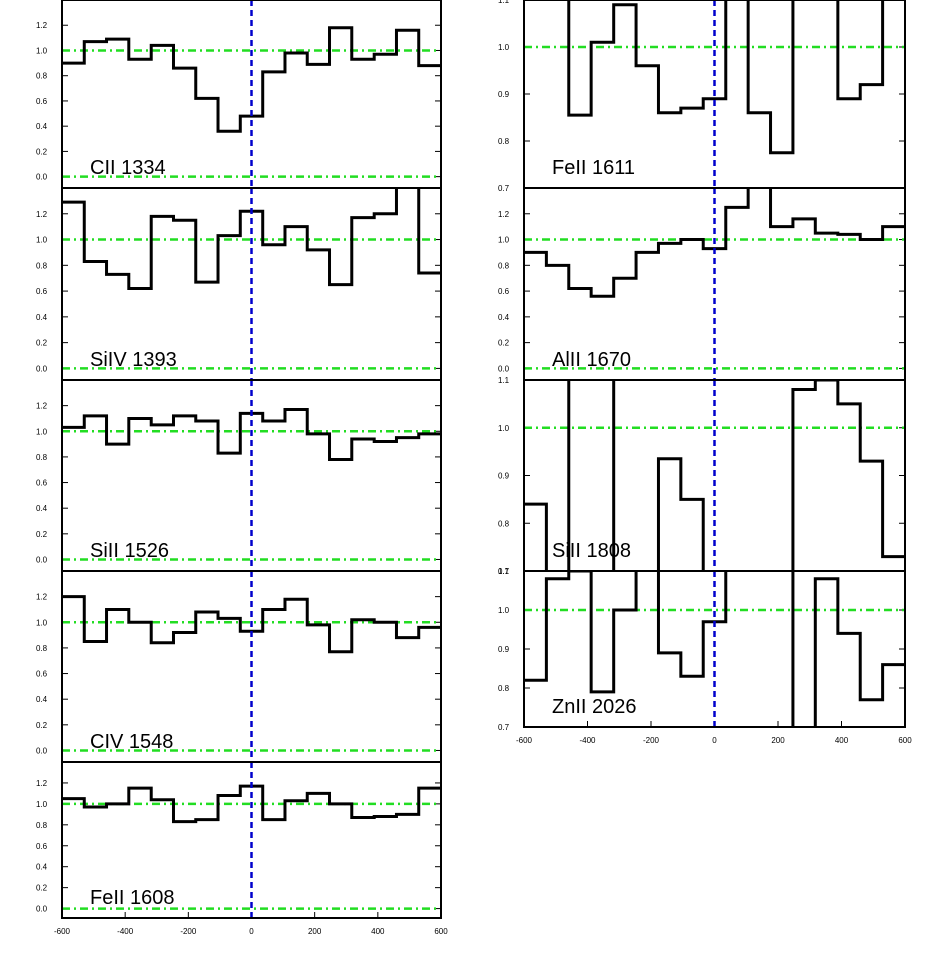 The width and height of the screenshot is (927, 955). I want to click on panel-label: SiII 1808, so click(591, 551).